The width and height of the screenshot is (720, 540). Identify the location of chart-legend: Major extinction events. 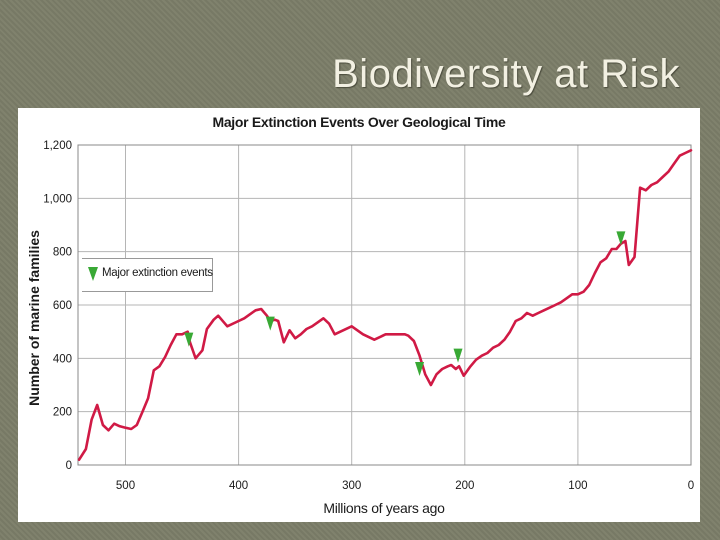
(147, 275).